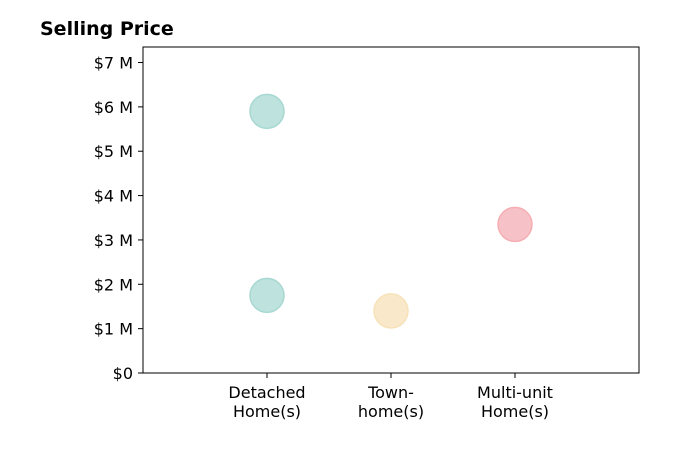 The width and height of the screenshot is (679, 462). What do you see at coordinates (113, 151) in the screenshot?
I see `y-tick-label: $5 M` at bounding box center [113, 151].